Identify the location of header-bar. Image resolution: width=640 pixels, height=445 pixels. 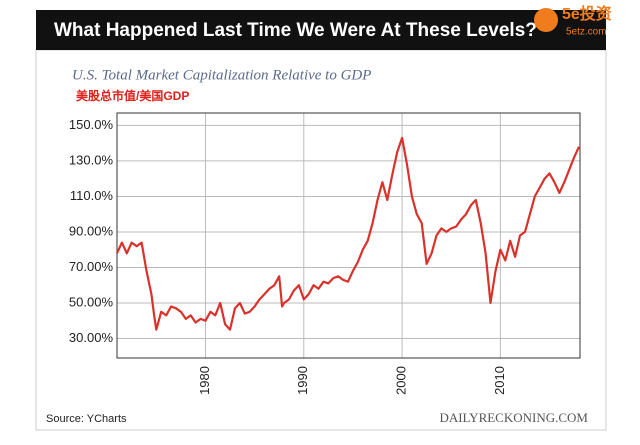
(321, 30).